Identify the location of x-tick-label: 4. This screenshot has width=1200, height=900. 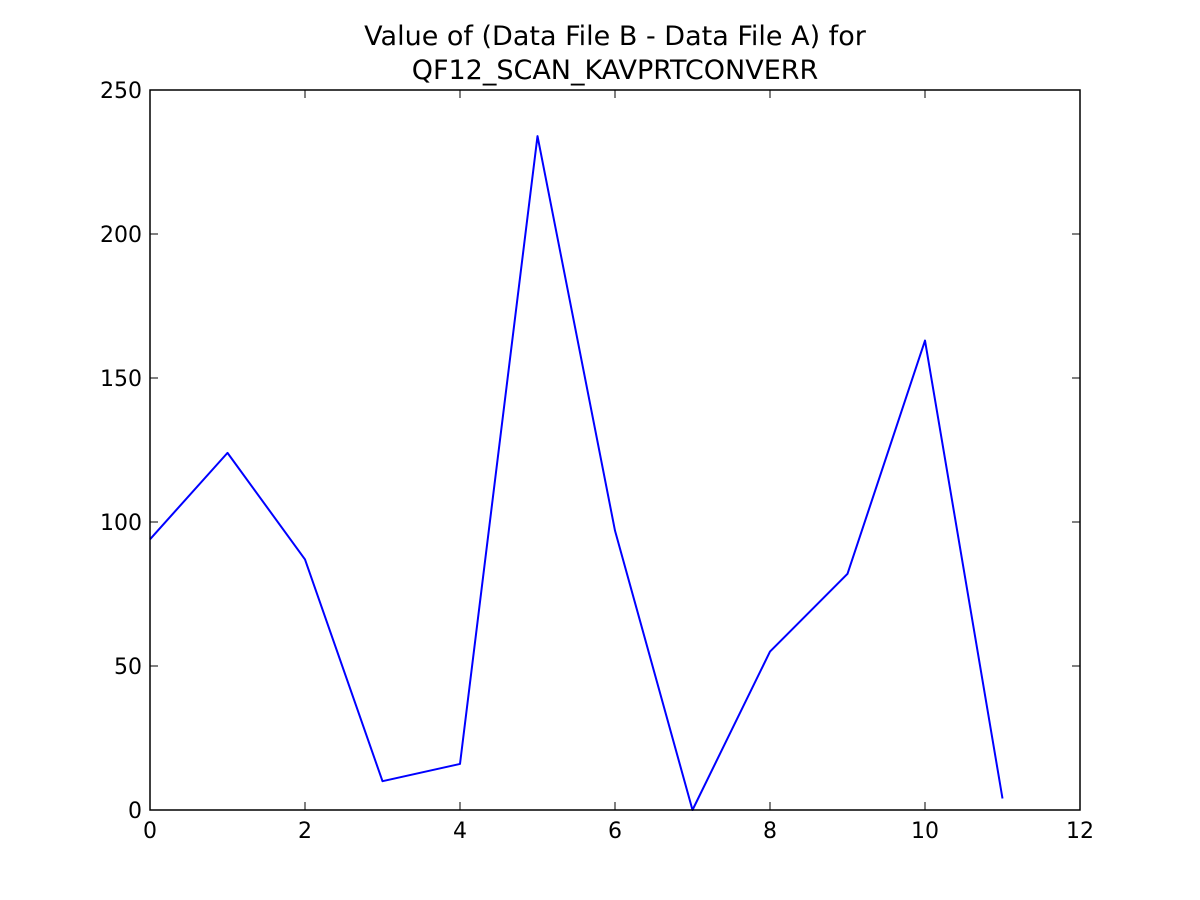
(460, 831).